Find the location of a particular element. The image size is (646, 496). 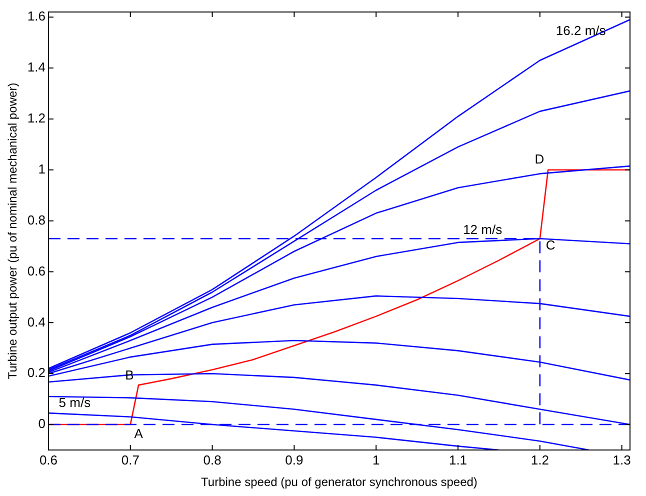

y-tick-label: 0 is located at coordinates (42, 424).